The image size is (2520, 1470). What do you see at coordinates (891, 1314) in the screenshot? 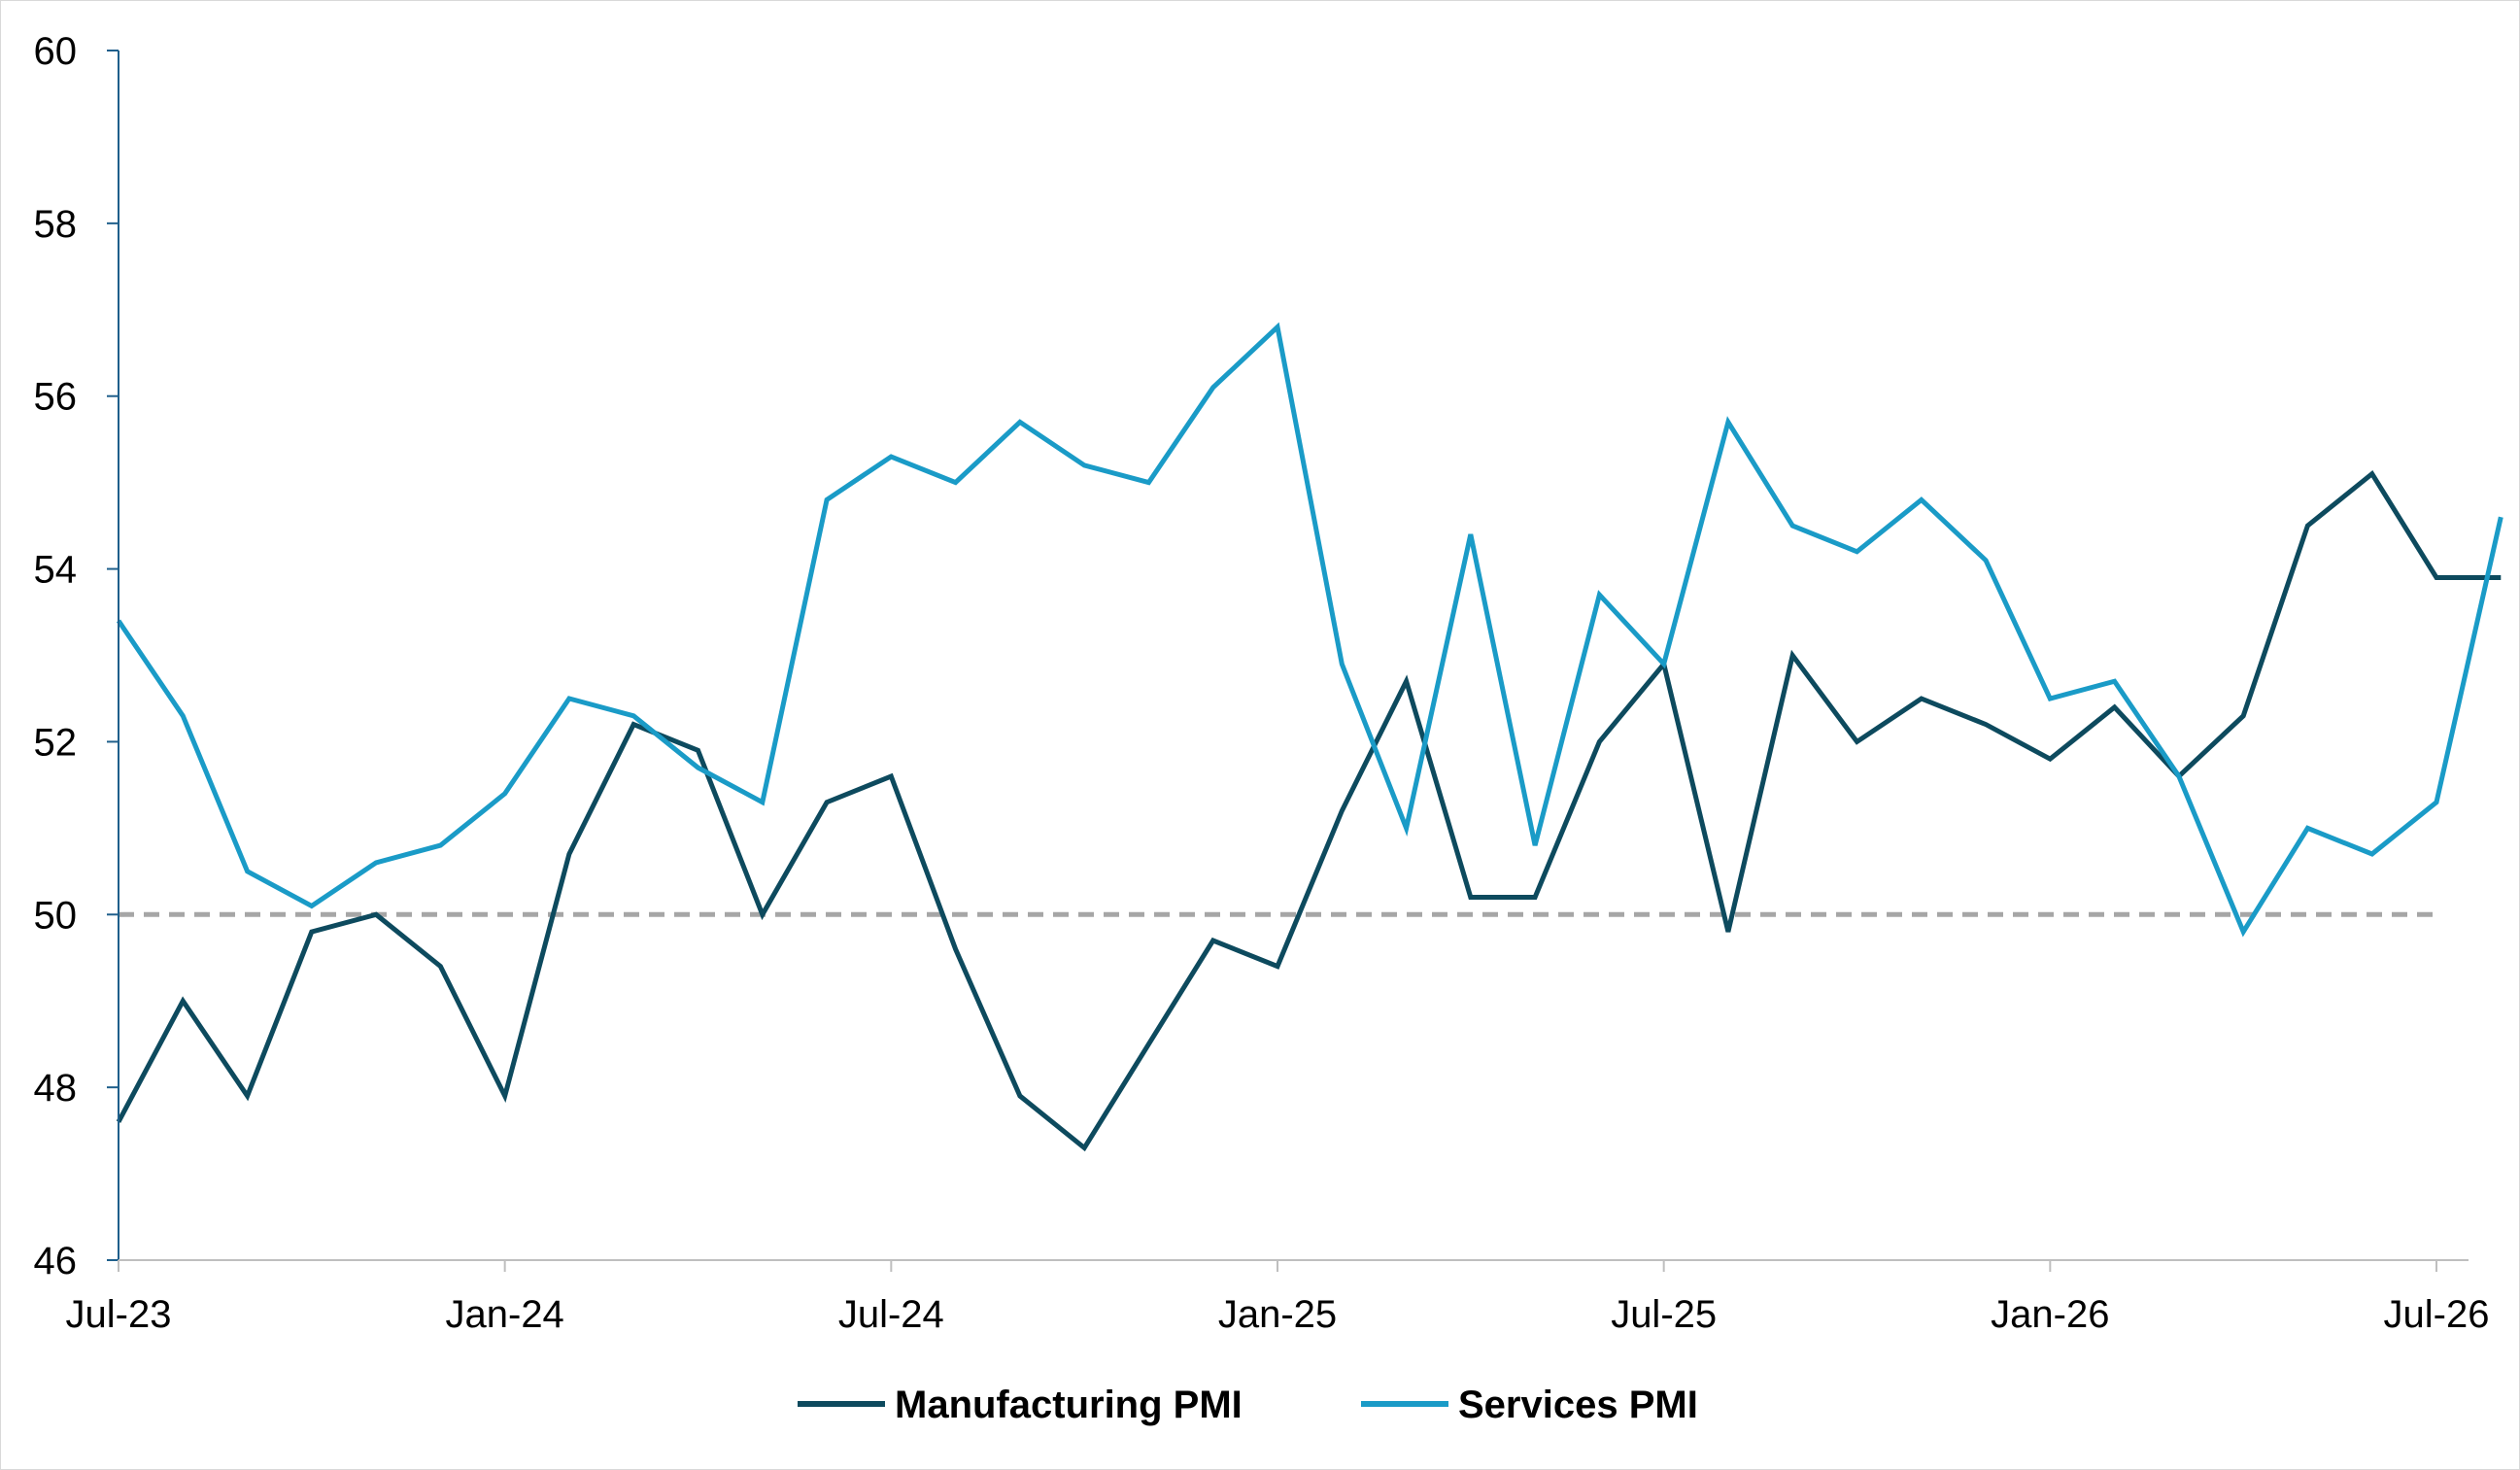
I see `x-tick-label: Jul-24` at bounding box center [891, 1314].